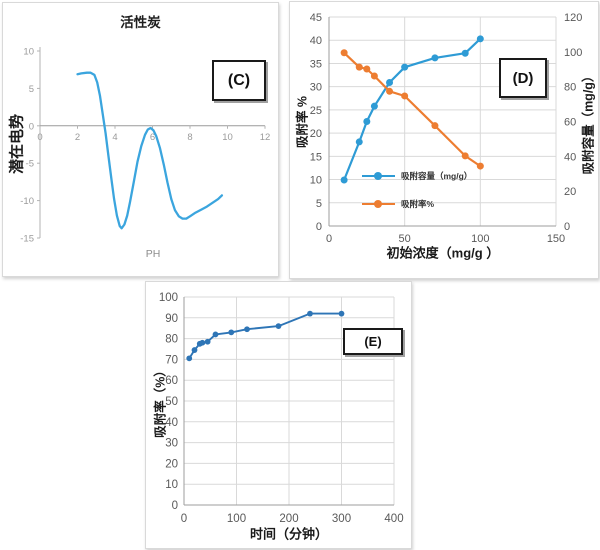 The width and height of the screenshot is (600, 550). I want to click on subfigure-label-d: (D), so click(523, 78).